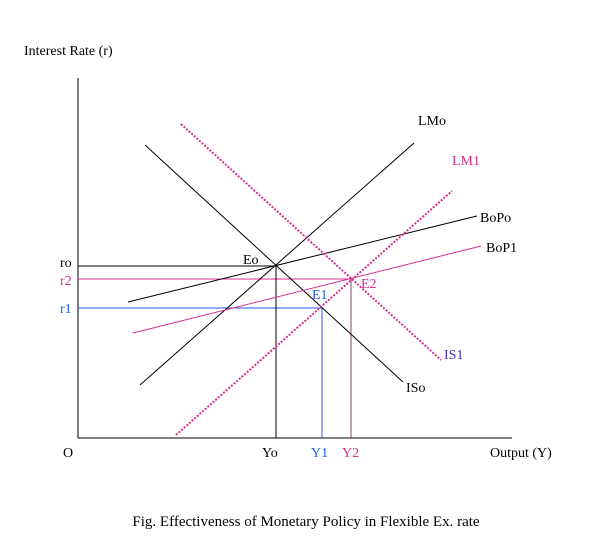 This screenshot has width=600, height=556. I want to click on is0-label: ISo, so click(415, 388).